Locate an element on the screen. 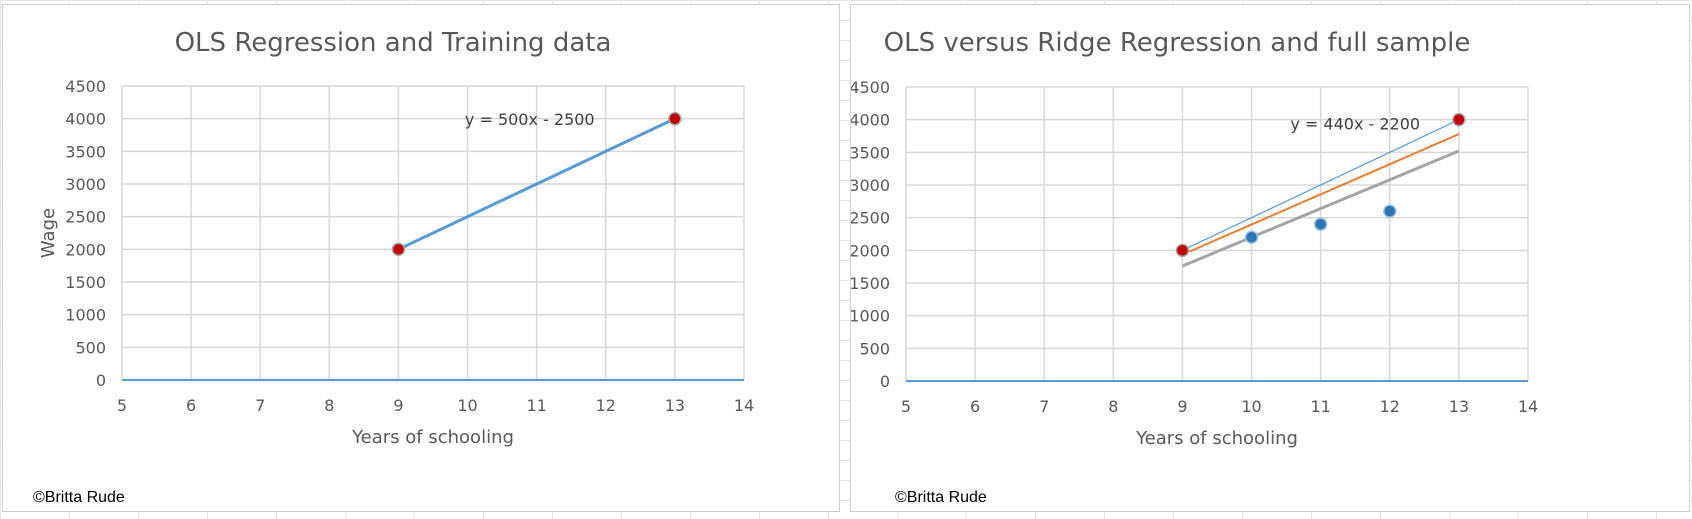 The width and height of the screenshot is (1692, 519). series-line-ols is located at coordinates (536, 184).